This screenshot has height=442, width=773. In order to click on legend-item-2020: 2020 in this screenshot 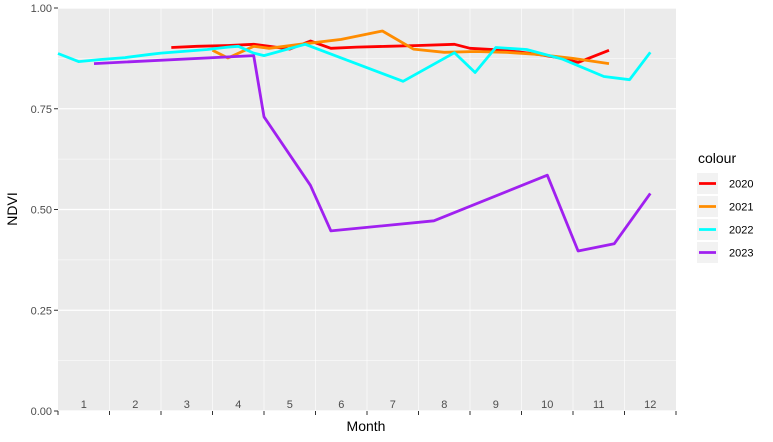, I will do `click(725, 183)`.